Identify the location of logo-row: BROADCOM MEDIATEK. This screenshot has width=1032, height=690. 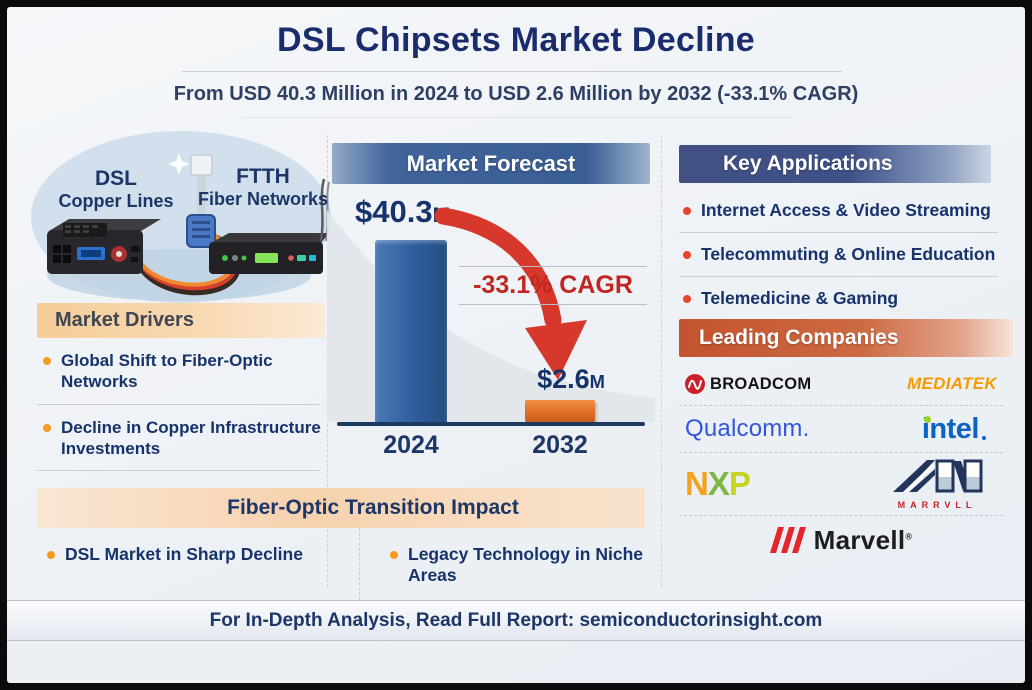
(841, 384).